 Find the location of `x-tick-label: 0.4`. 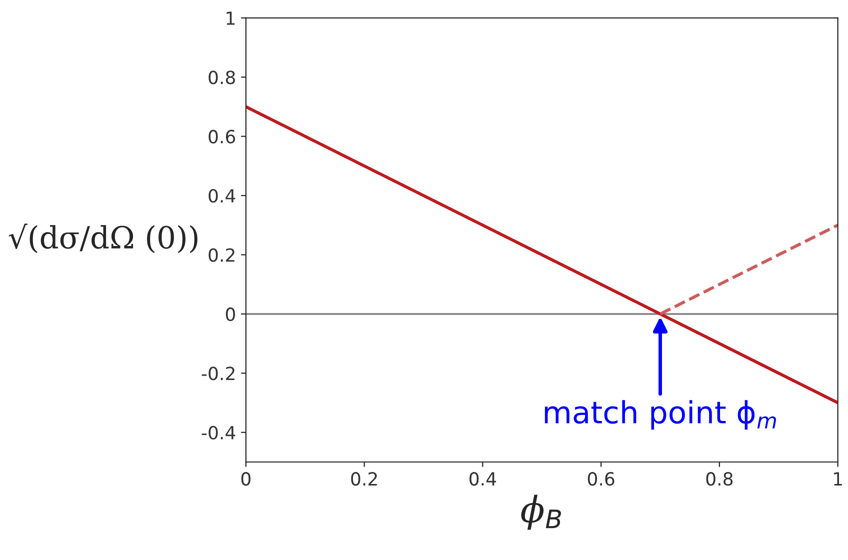

x-tick-label: 0.4 is located at coordinates (483, 479).